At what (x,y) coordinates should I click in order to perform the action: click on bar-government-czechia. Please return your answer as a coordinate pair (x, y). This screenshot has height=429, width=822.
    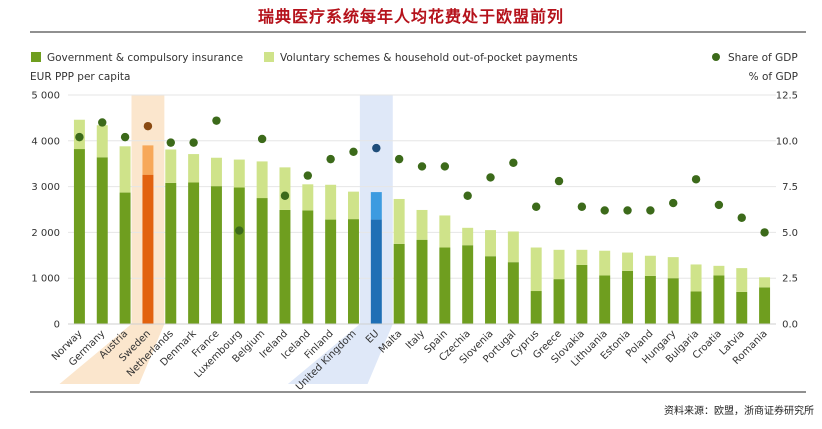
    Looking at the image, I should click on (468, 284).